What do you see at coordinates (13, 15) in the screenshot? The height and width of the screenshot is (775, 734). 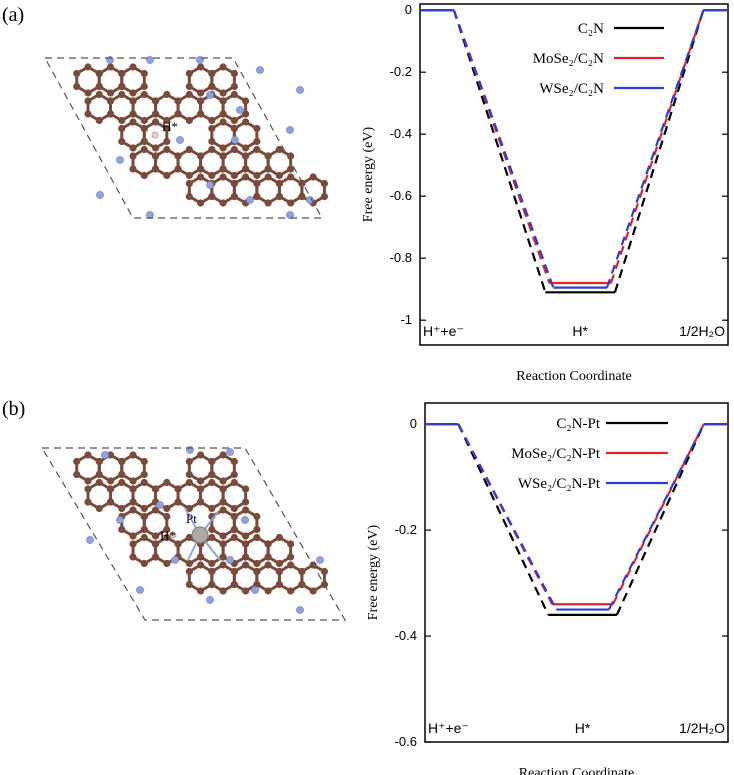 I see `panel-label-a: (a)` at bounding box center [13, 15].